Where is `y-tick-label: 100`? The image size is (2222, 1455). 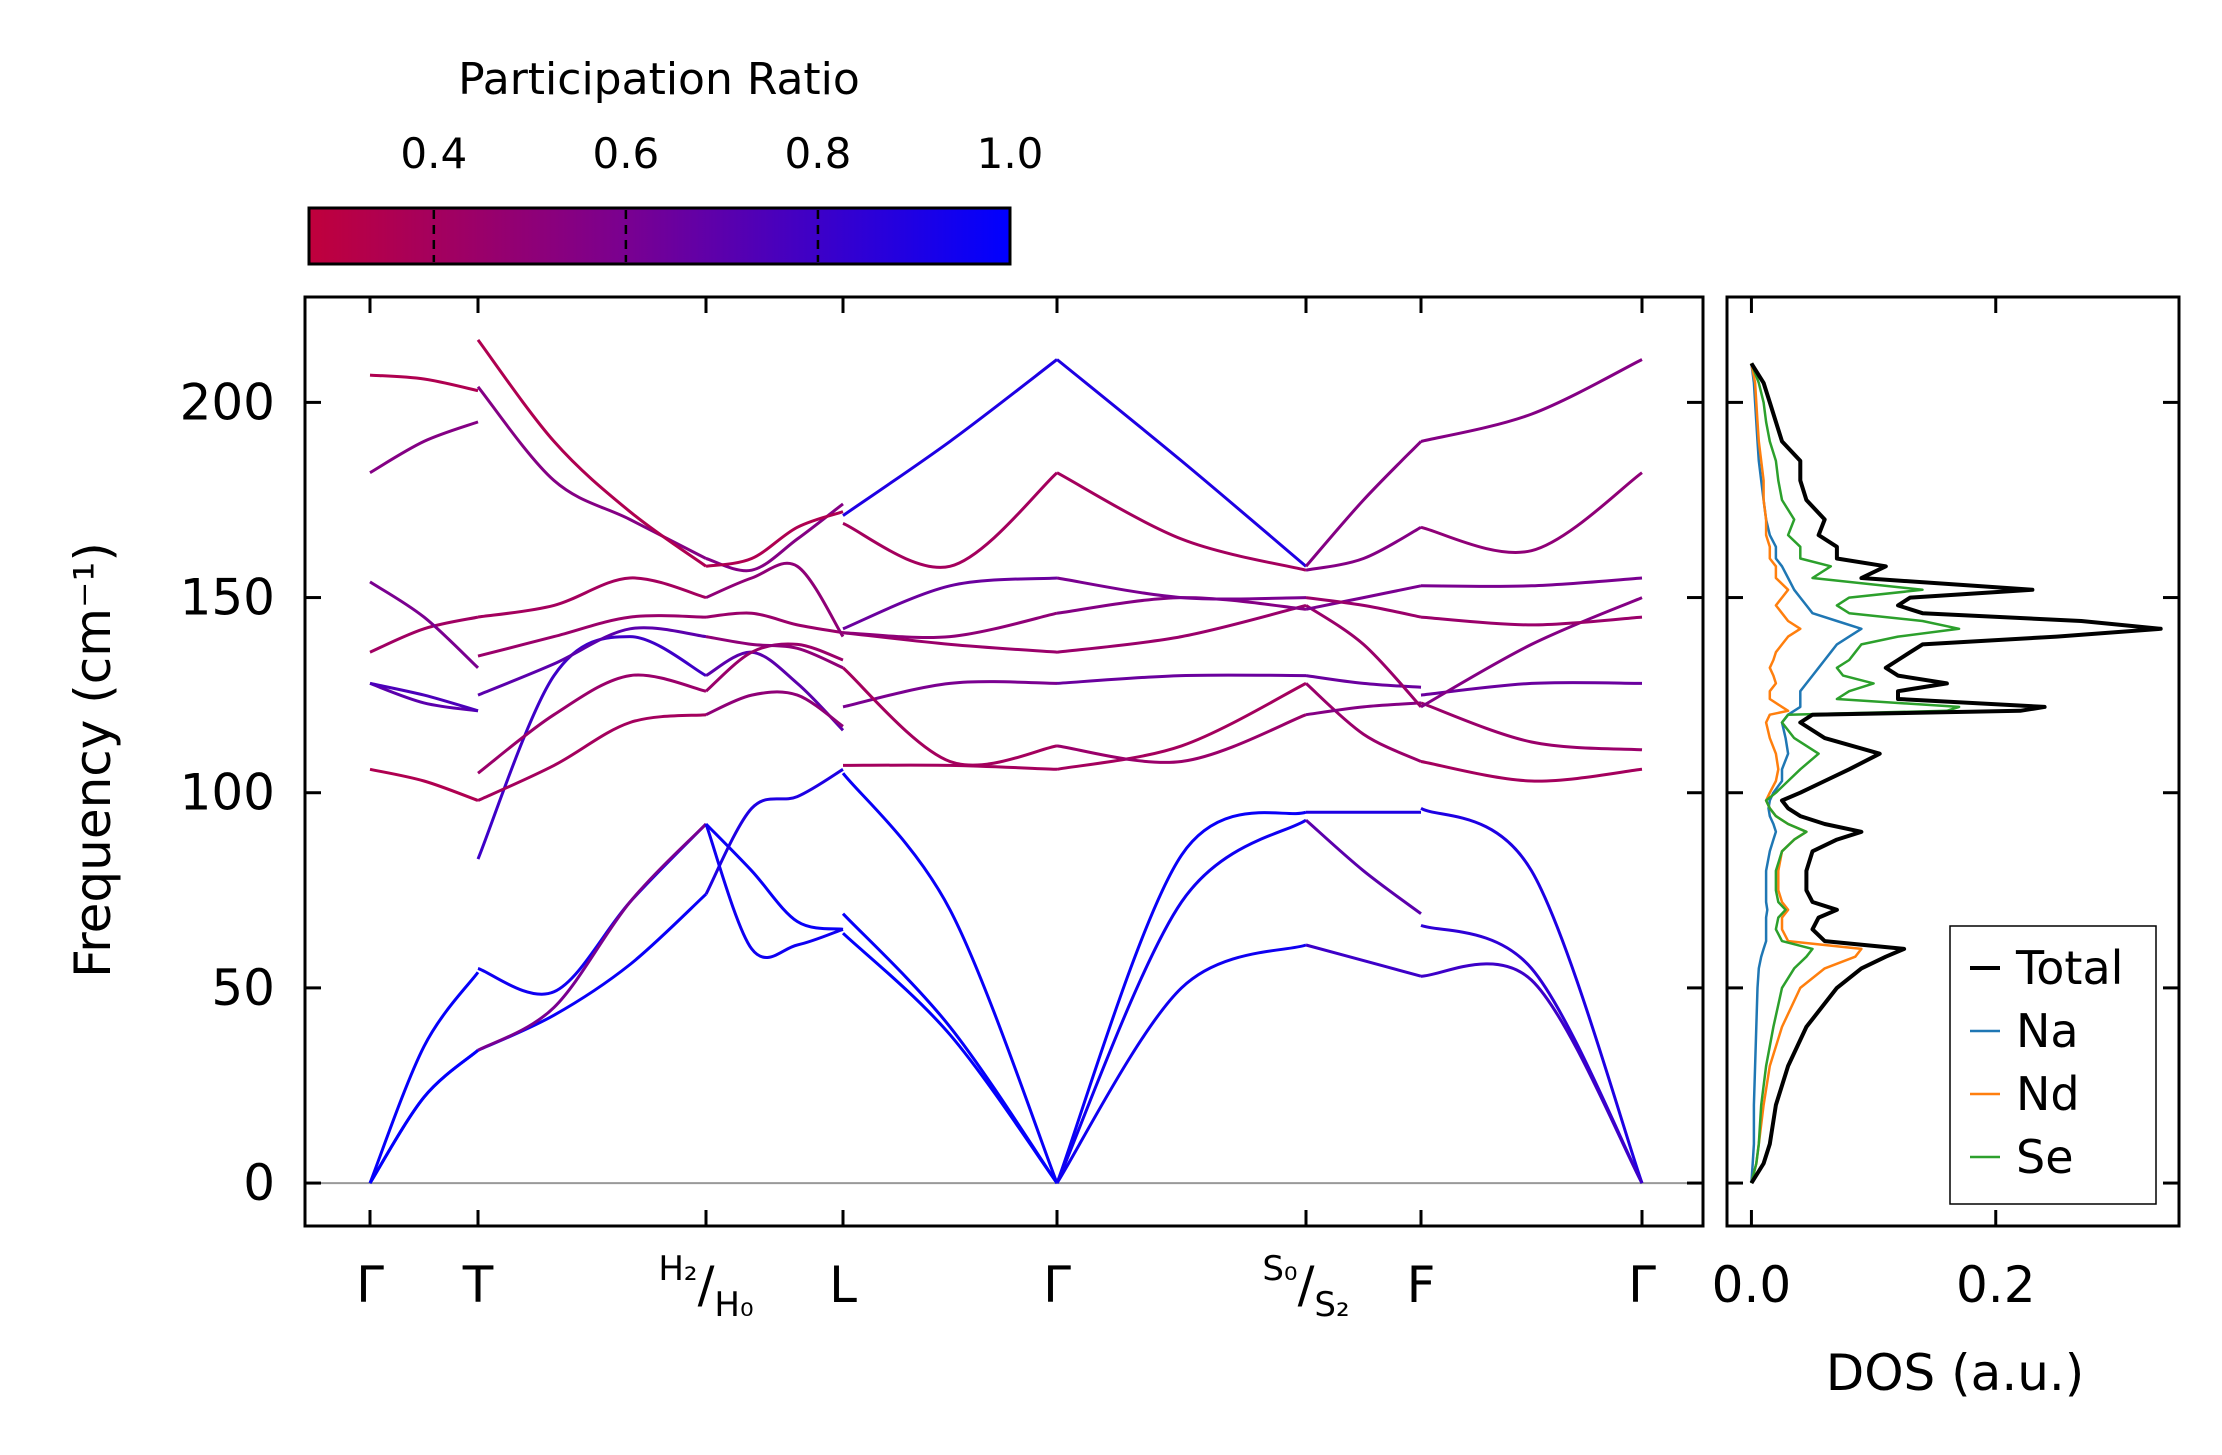
y-tick-label: 100 is located at coordinates (227, 793).